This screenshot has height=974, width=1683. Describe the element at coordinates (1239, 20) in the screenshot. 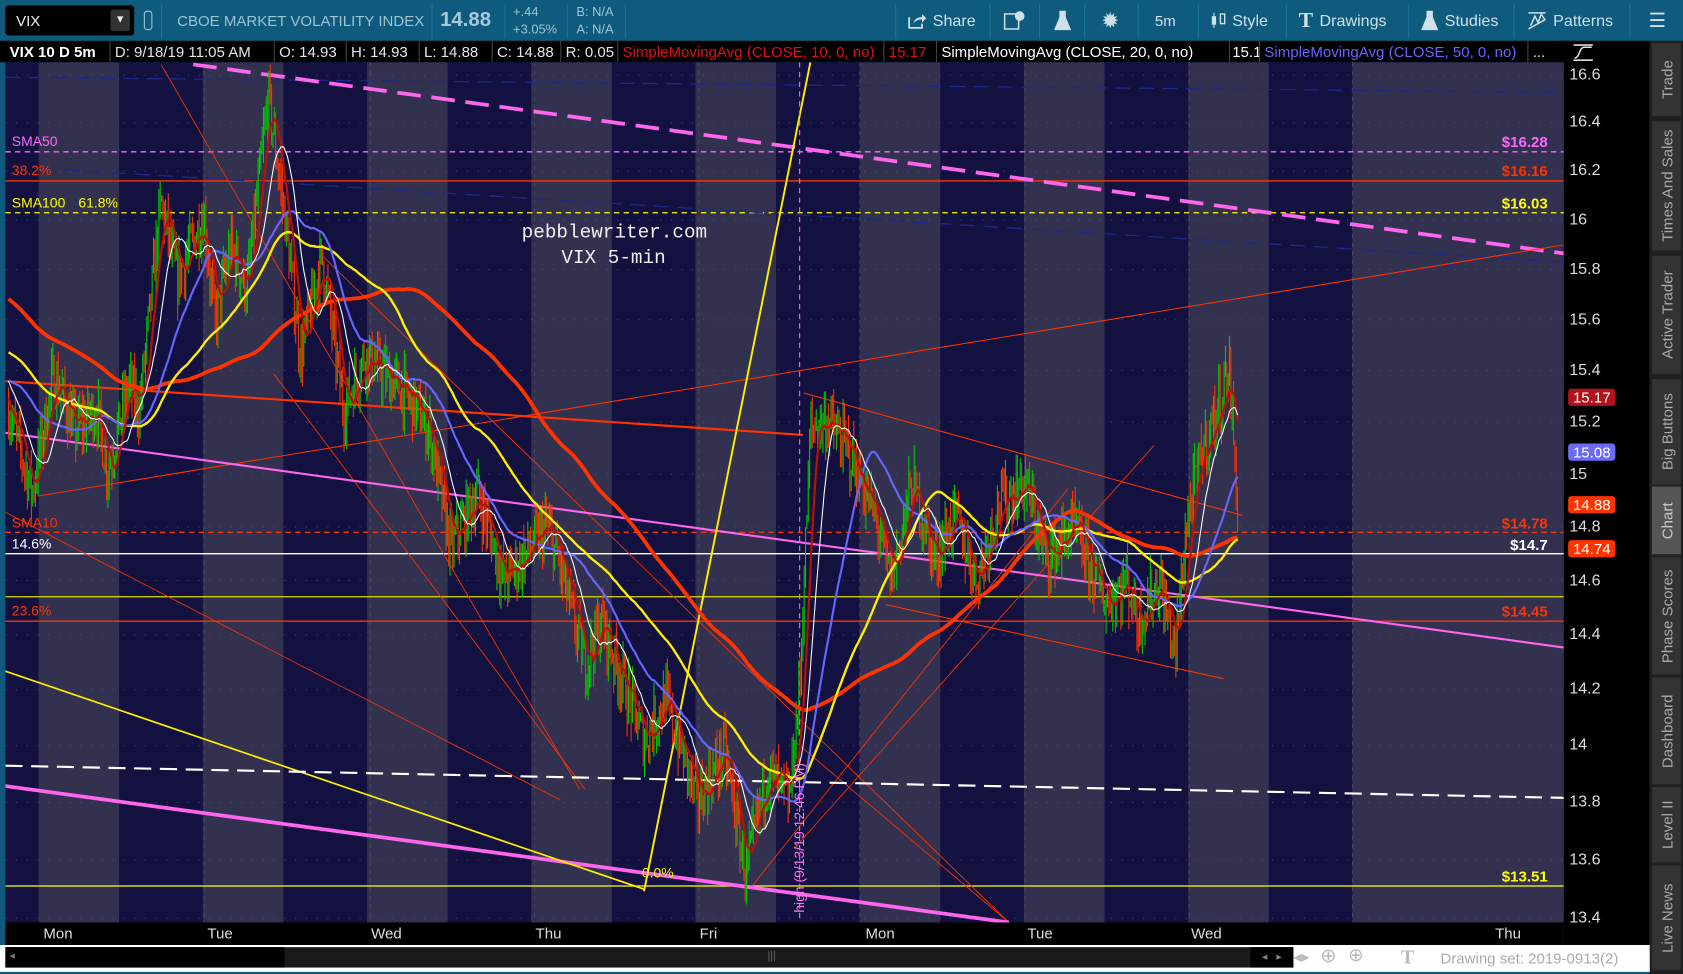

I see `style-button: Style` at that location.